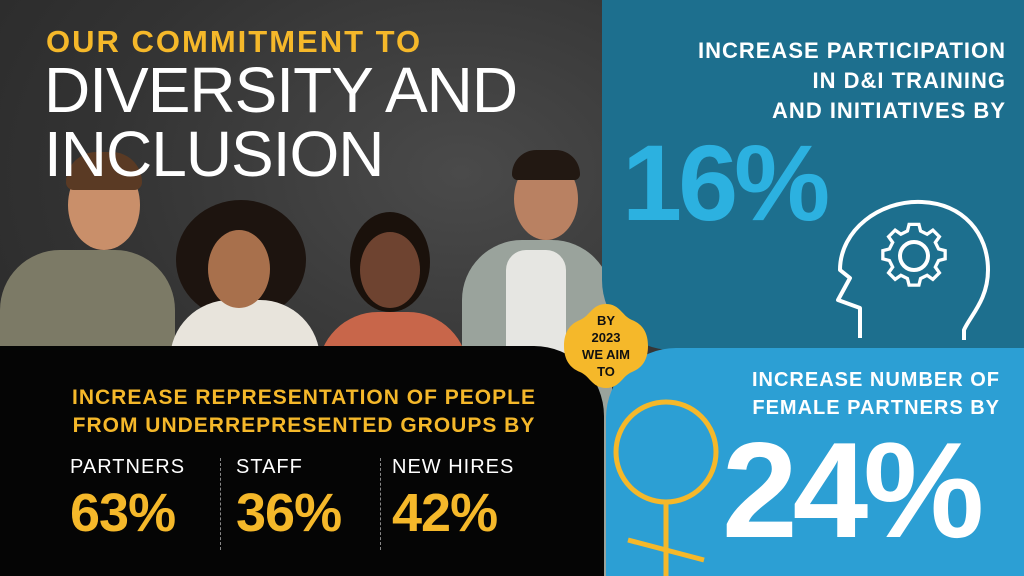  I want to click on stat-label: PARTNERS, so click(128, 467).